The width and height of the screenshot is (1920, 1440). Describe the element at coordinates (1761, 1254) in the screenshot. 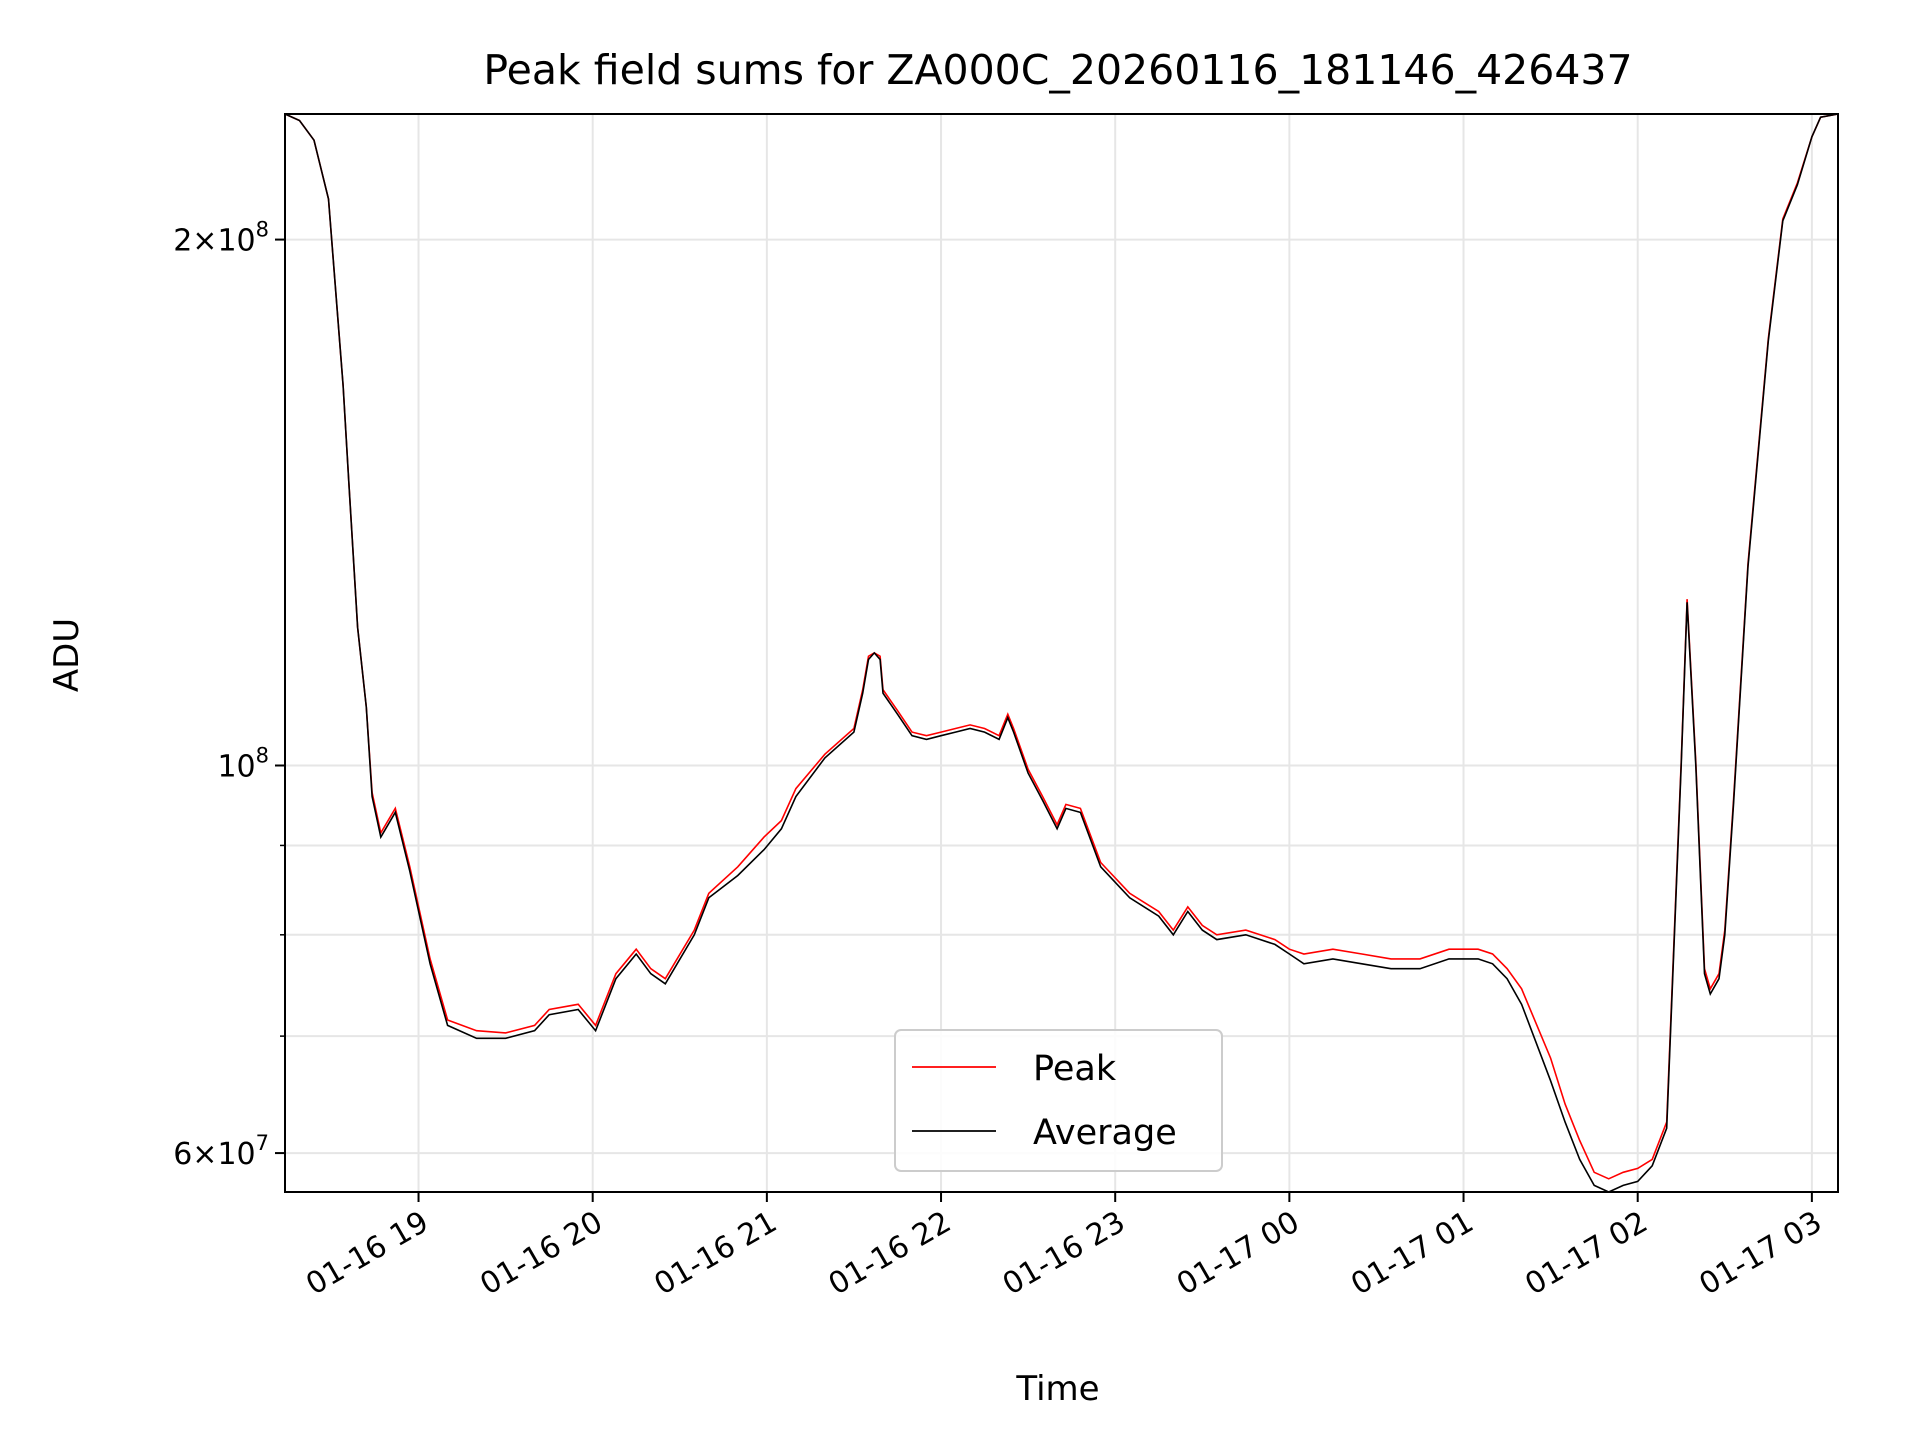

I see `x-tick-label: 01-17 03` at that location.